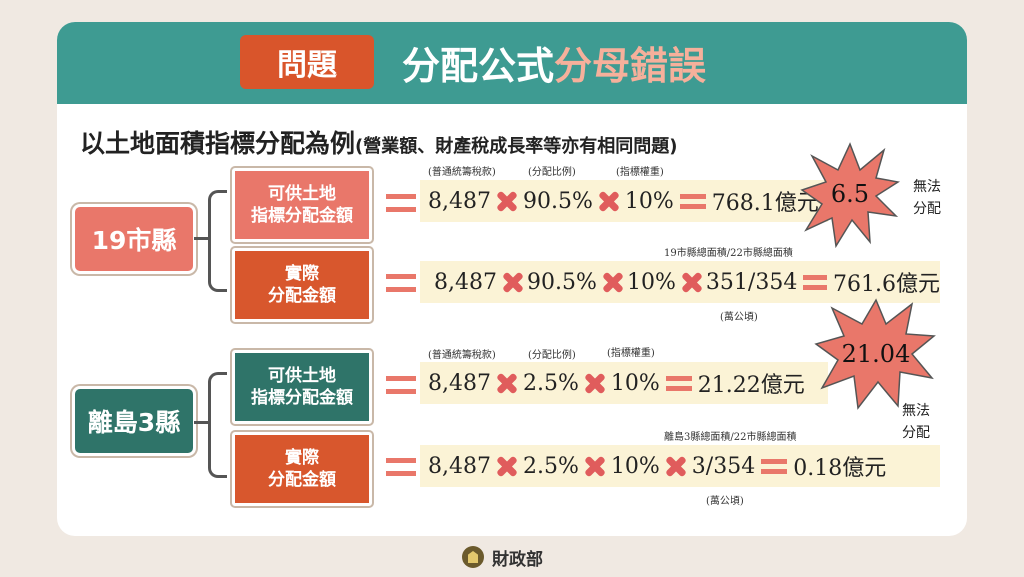 This screenshot has width=1024, height=577. I want to click on row-2-term-3: 10%, so click(651, 282).